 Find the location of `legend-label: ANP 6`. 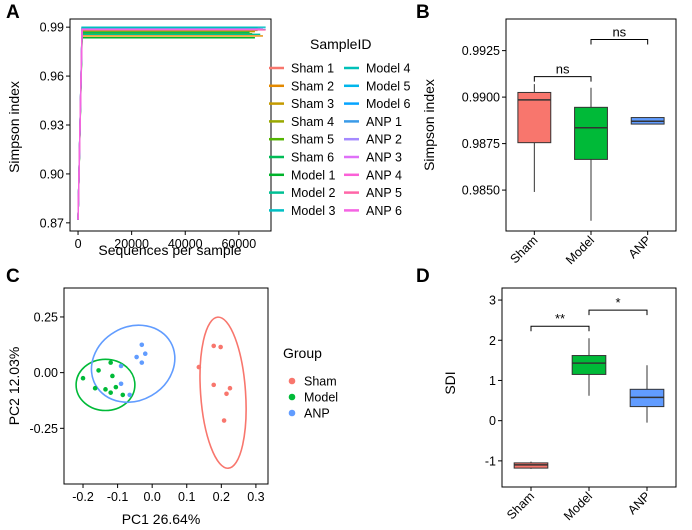

legend-label: ANP 6 is located at coordinates (384, 211).